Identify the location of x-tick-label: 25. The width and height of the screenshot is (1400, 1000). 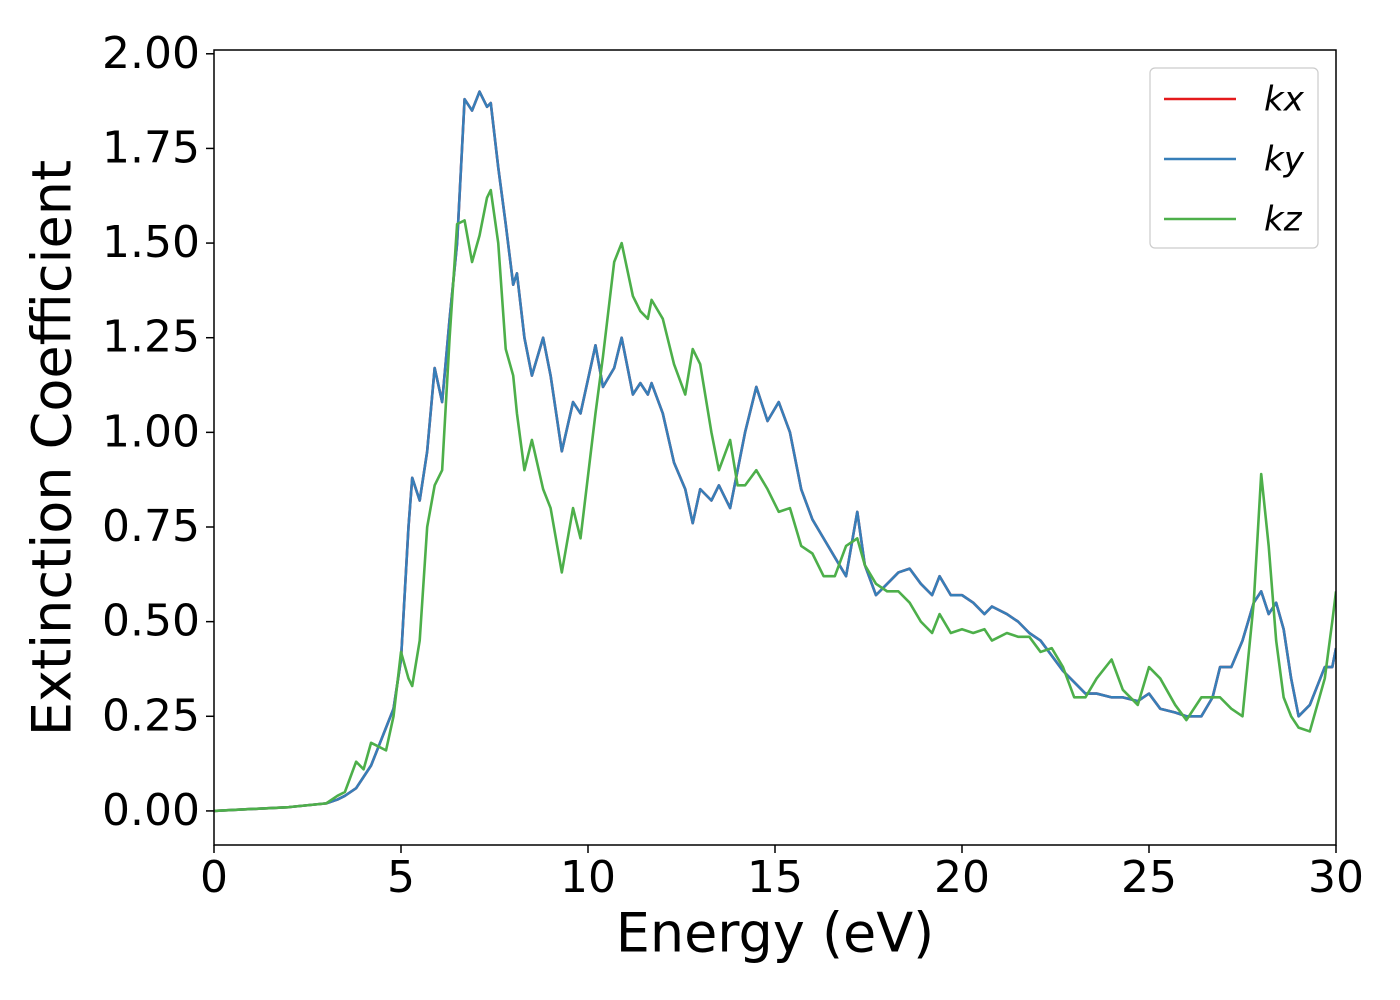
(1149, 877).